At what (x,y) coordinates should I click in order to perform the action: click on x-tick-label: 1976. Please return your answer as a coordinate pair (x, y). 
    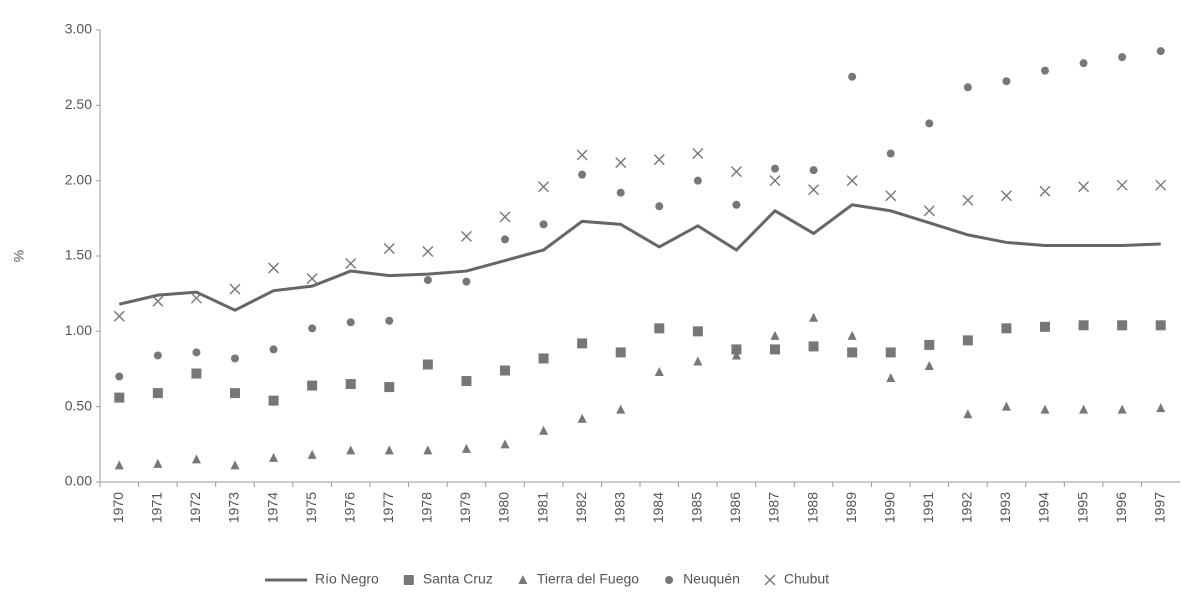
    Looking at the image, I should click on (349, 507).